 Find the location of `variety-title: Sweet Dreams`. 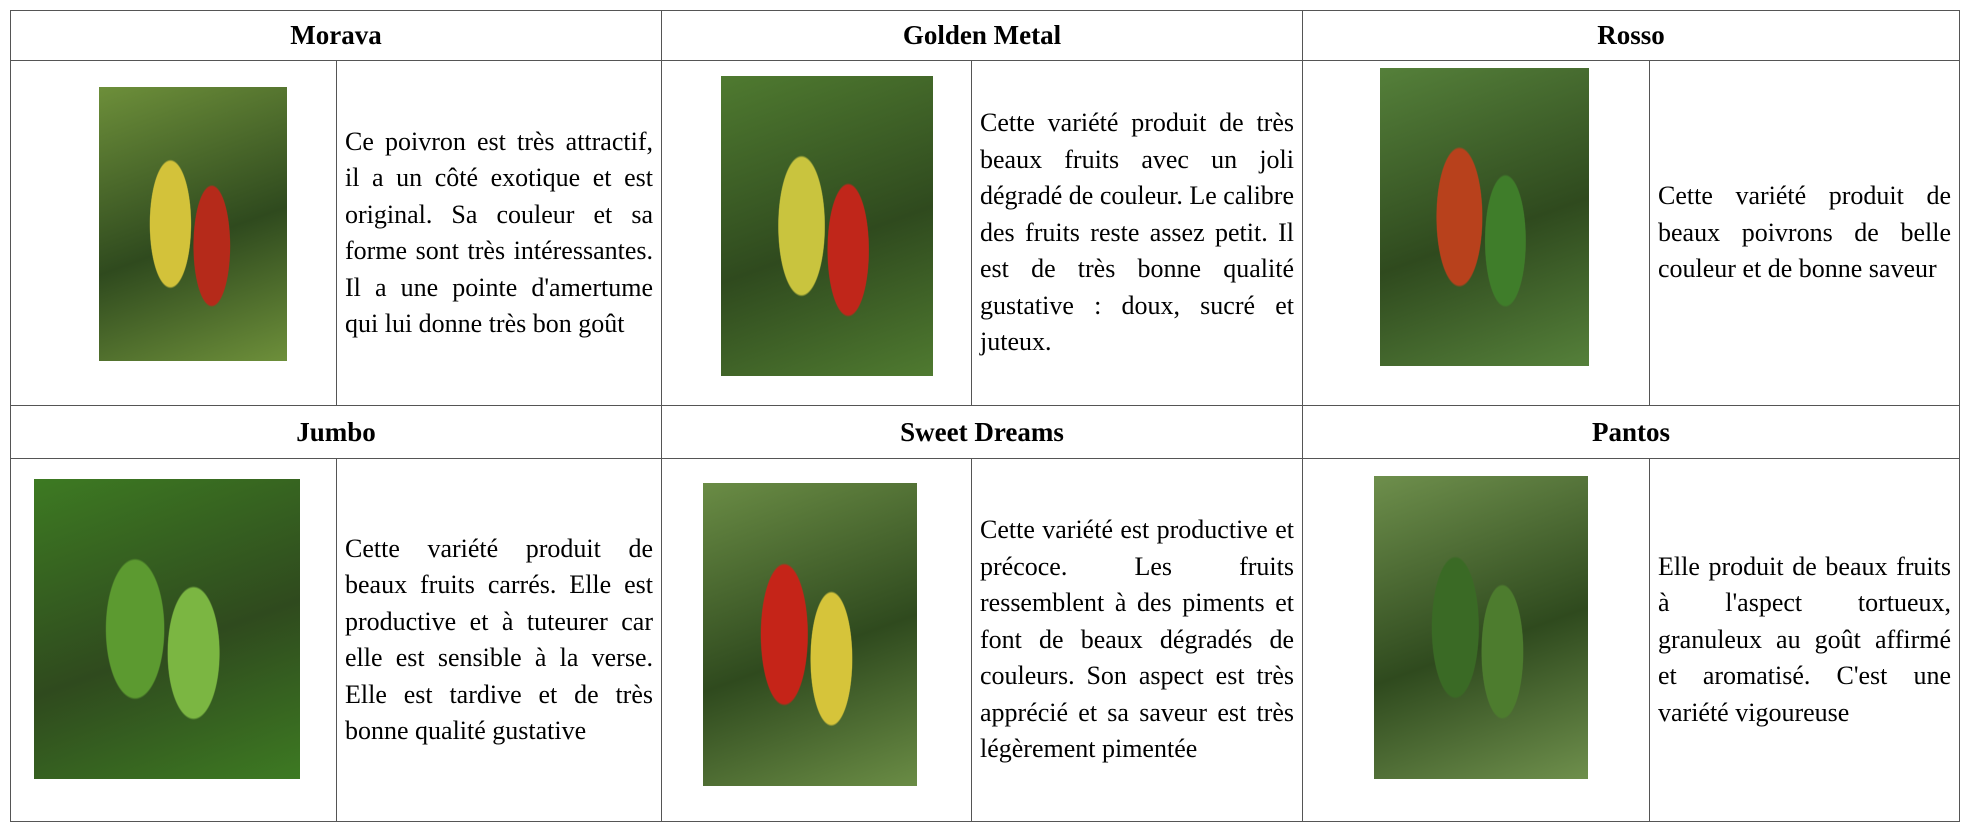

variety-title: Sweet Dreams is located at coordinates (982, 432).